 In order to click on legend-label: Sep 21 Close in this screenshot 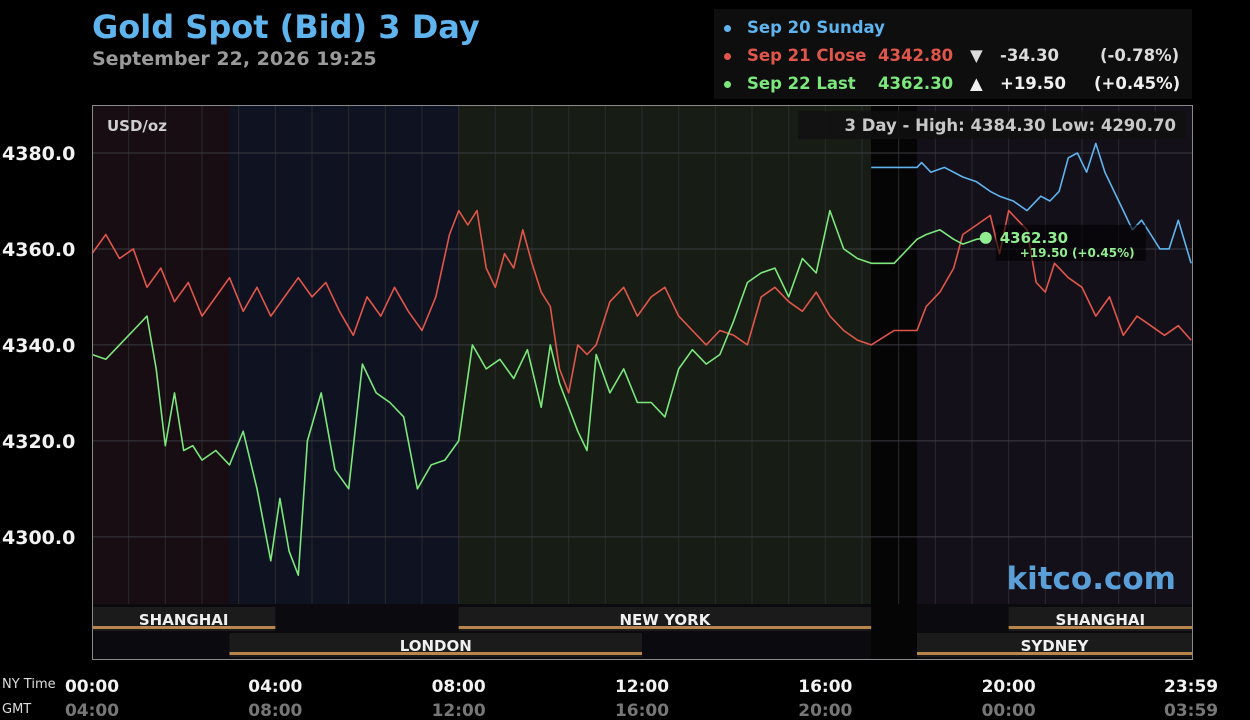, I will do `click(807, 55)`.